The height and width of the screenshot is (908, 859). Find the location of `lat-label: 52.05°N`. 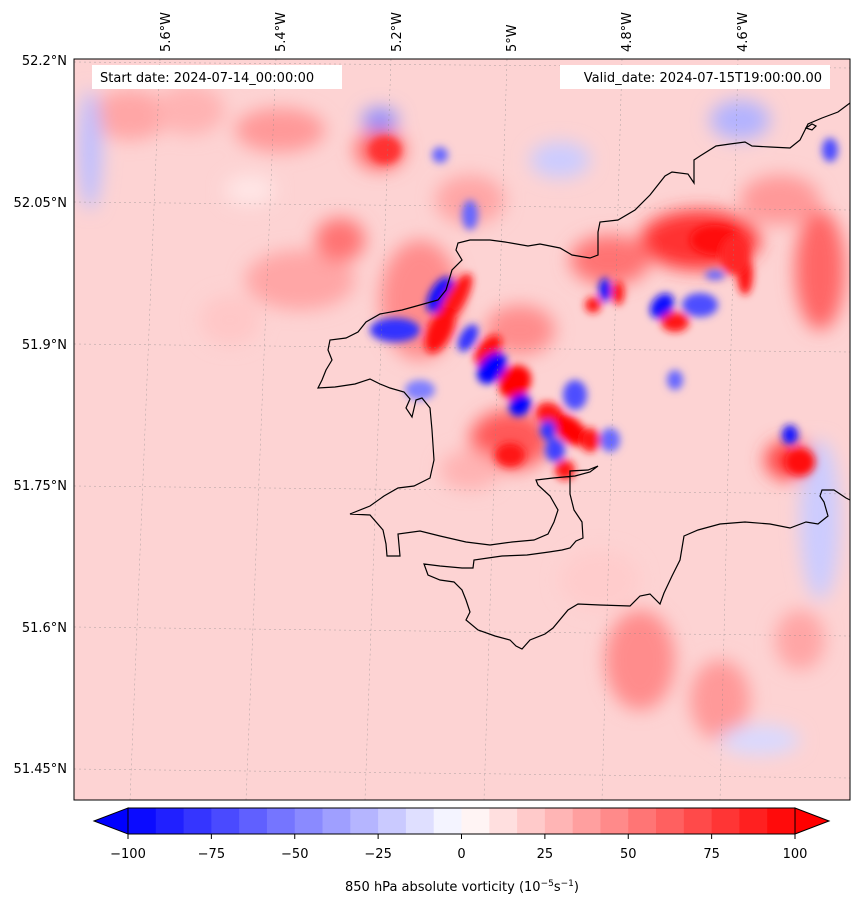

lat-label: 52.05°N is located at coordinates (40, 203).